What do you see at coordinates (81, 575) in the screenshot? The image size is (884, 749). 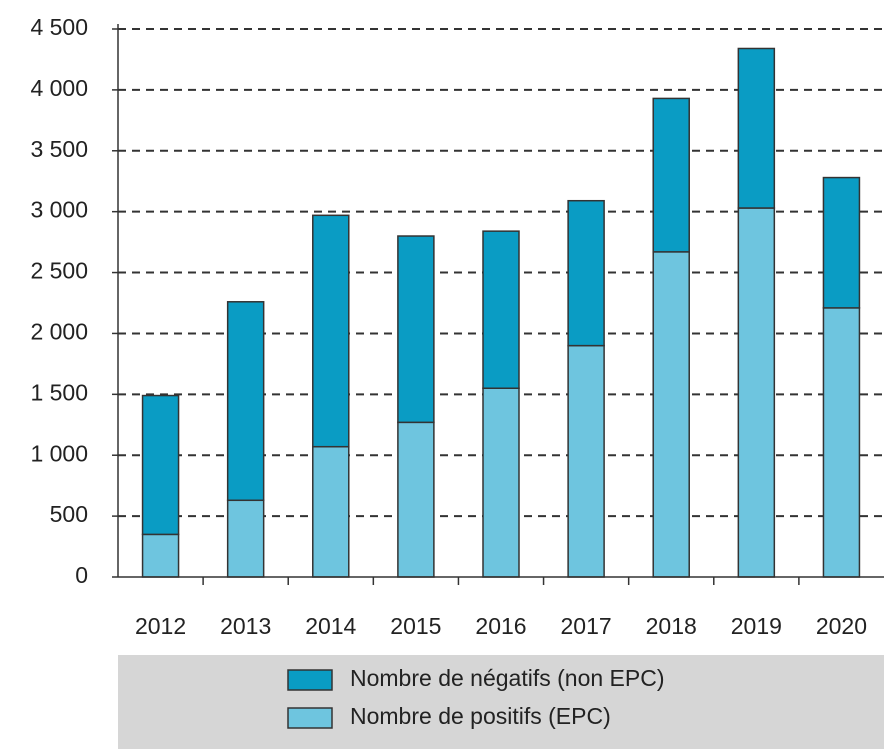 I see `y-tick-label: 0` at bounding box center [81, 575].